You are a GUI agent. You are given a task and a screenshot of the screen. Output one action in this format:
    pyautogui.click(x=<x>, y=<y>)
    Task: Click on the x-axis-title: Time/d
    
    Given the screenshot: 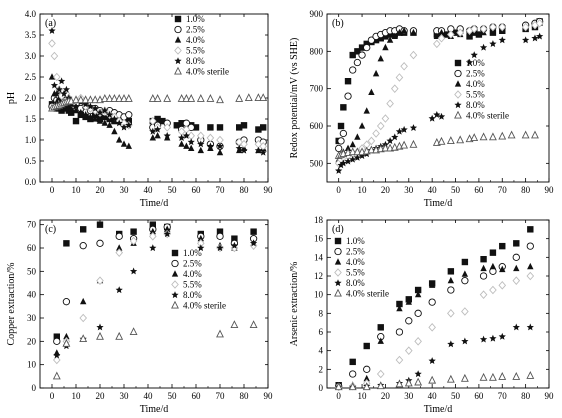 What is the action you would take?
    pyautogui.click(x=438, y=409)
    